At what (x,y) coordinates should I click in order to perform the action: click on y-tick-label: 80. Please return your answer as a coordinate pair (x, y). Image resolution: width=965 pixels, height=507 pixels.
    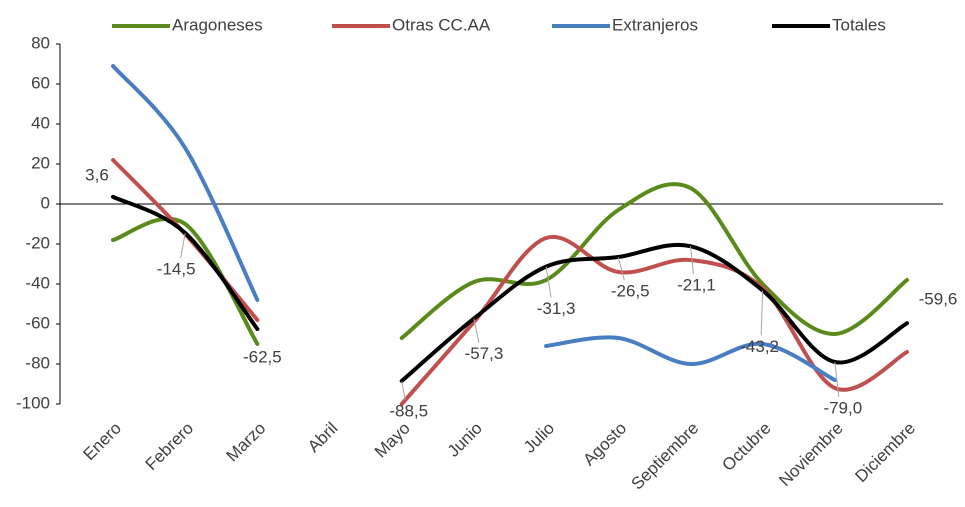
    Looking at the image, I should click on (40, 42).